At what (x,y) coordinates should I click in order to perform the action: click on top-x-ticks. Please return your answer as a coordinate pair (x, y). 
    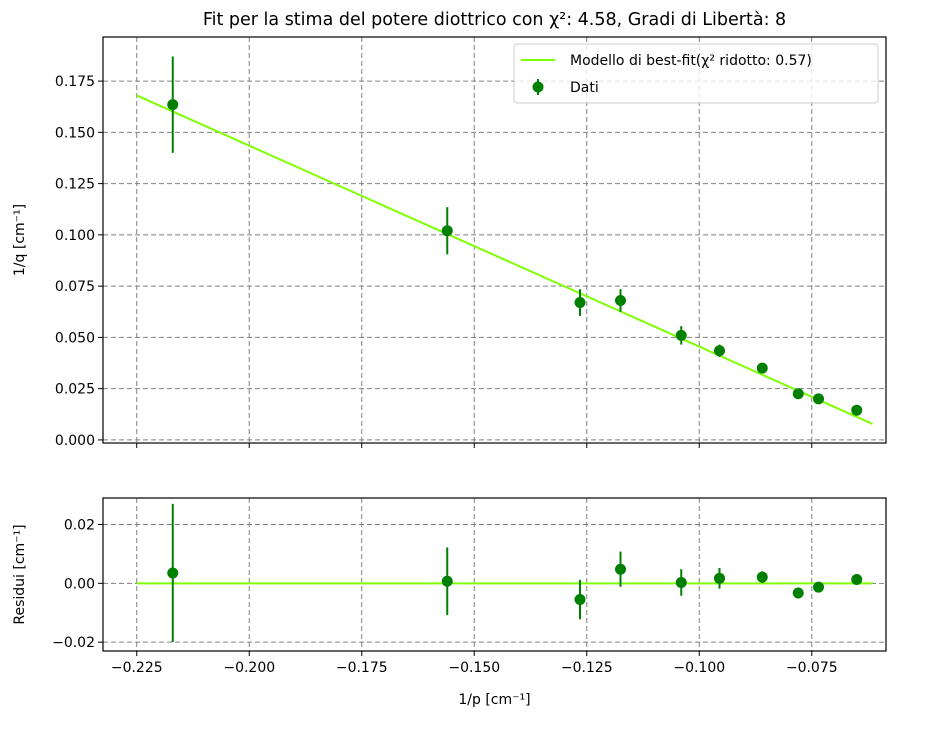
    Looking at the image, I should click on (474, 445).